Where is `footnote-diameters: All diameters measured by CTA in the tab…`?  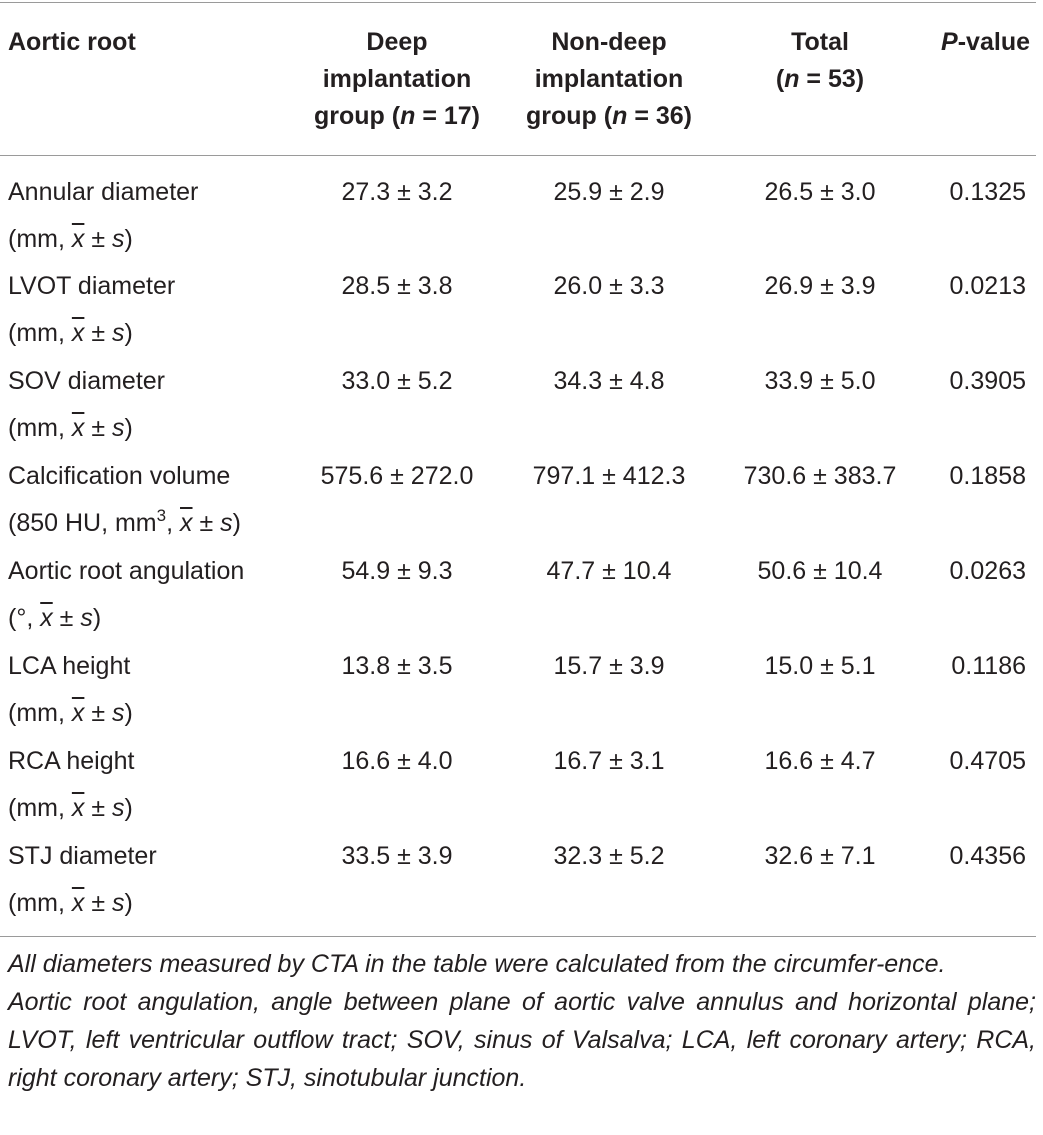 footnote-diameters: All diameters measured by CTA in the tab… is located at coordinates (477, 964).